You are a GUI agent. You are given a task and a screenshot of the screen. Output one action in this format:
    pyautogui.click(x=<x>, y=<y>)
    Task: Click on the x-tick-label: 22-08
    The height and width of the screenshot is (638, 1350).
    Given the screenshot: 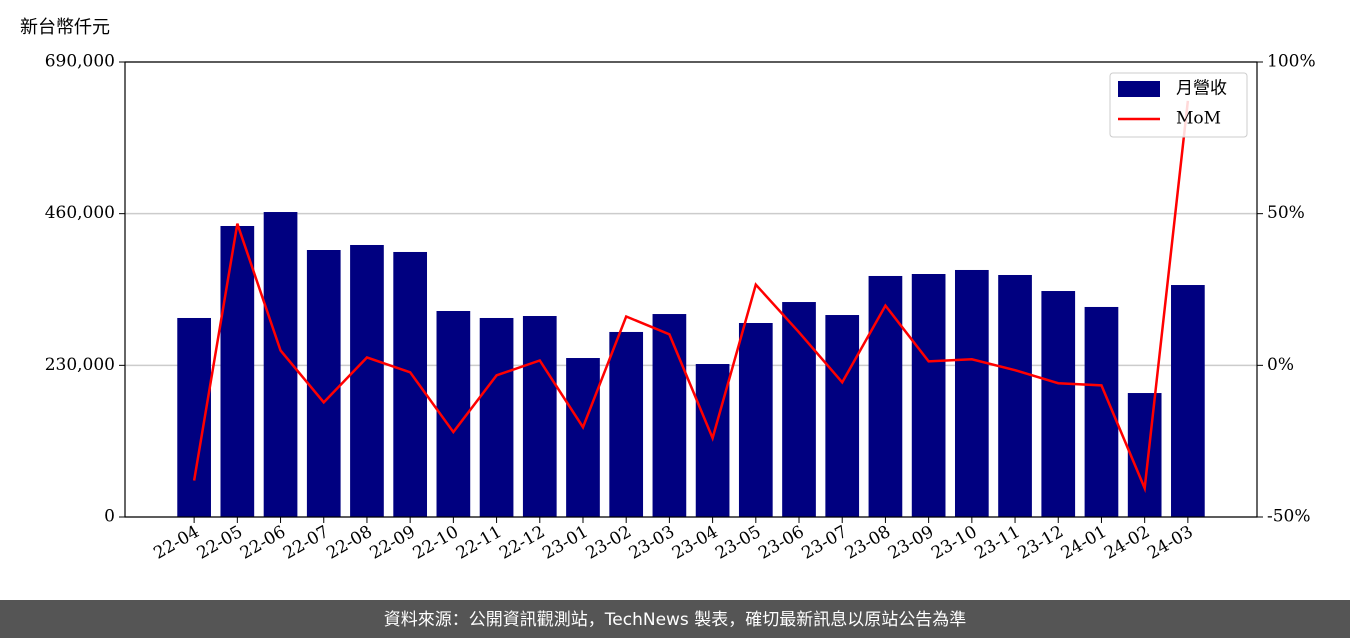 What is the action you would take?
    pyautogui.click(x=349, y=543)
    